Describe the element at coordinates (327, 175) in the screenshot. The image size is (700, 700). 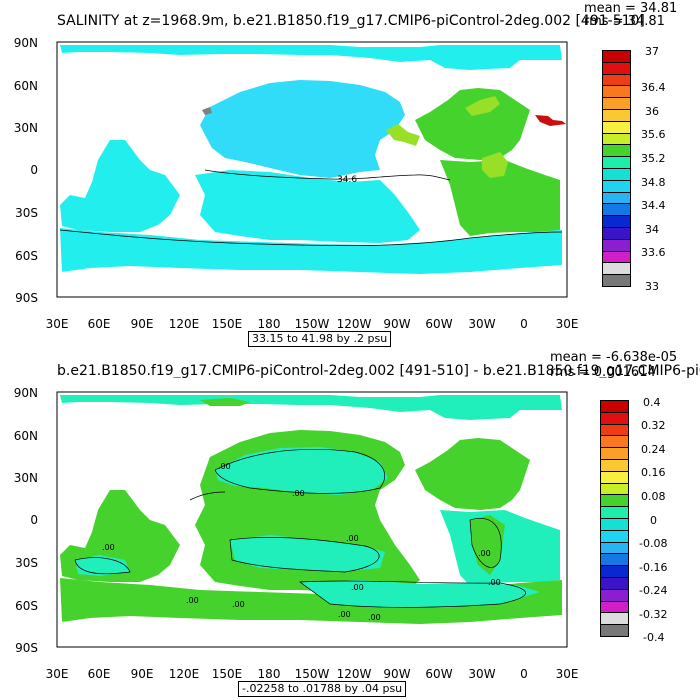
I see `top-contour-line` at that location.